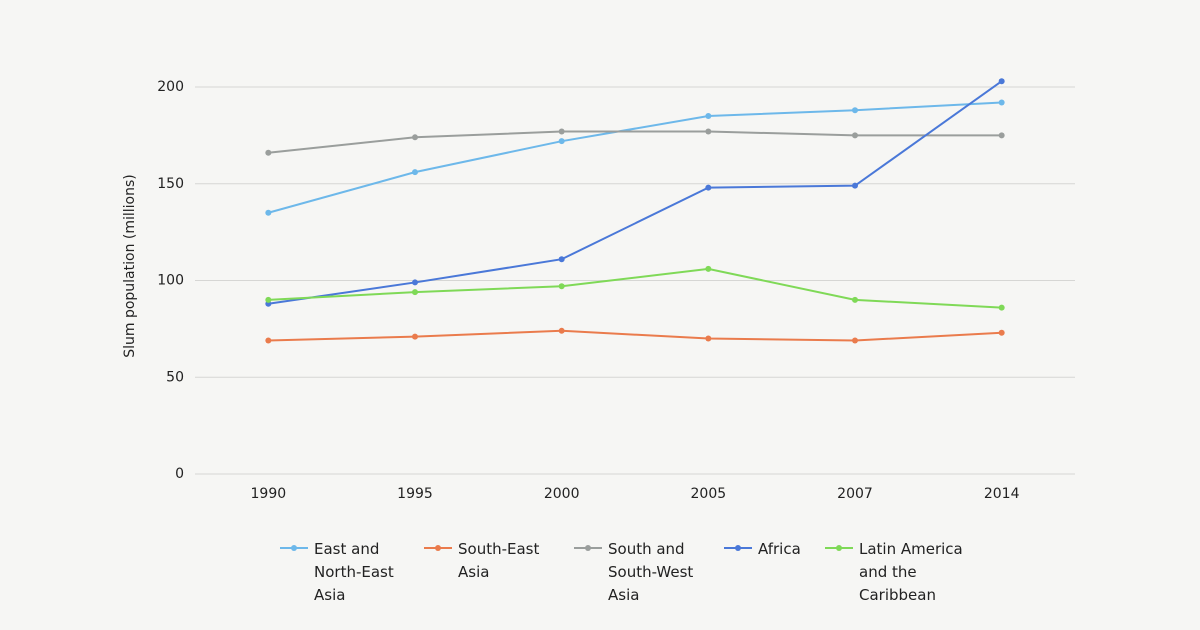 This screenshot has width=1200, height=630. I want to click on y-tick-label: 0, so click(179, 474).